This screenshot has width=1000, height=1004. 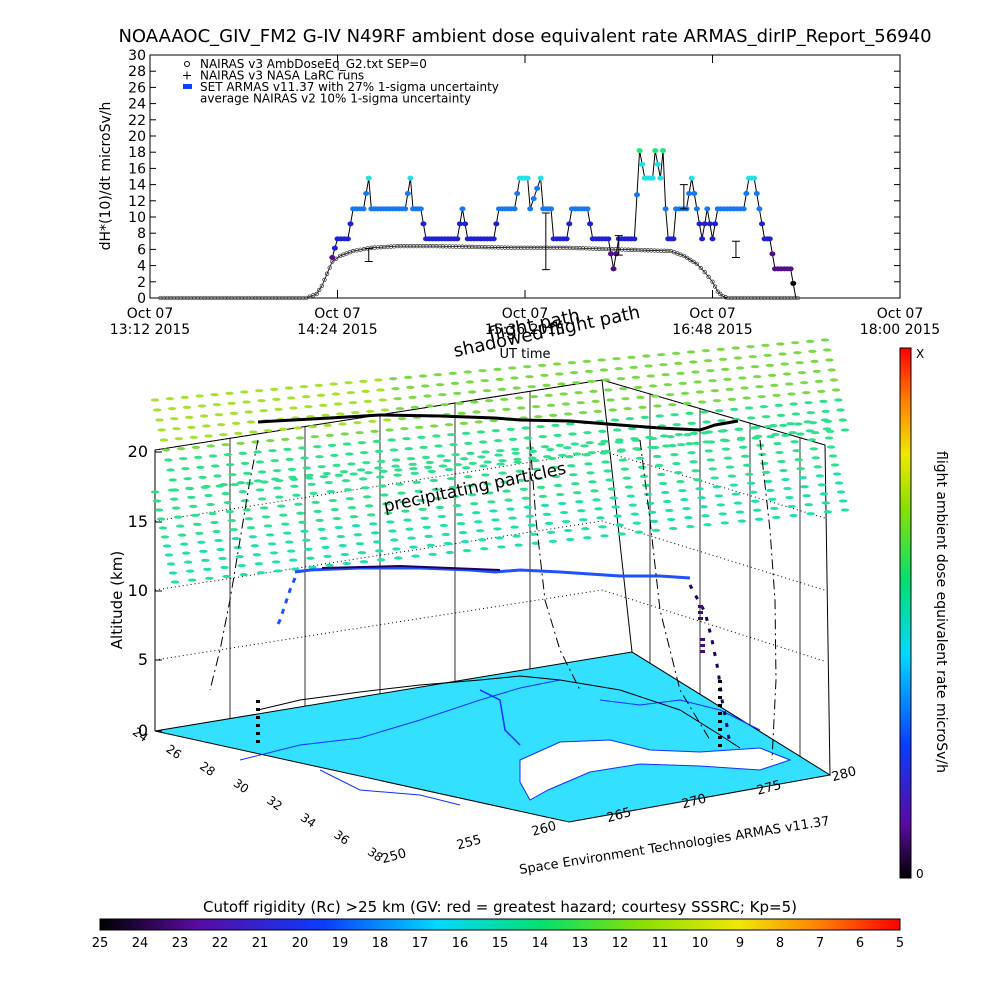 What do you see at coordinates (498, 422) in the screenshot?
I see `shadowed-flight-path-line` at bounding box center [498, 422].